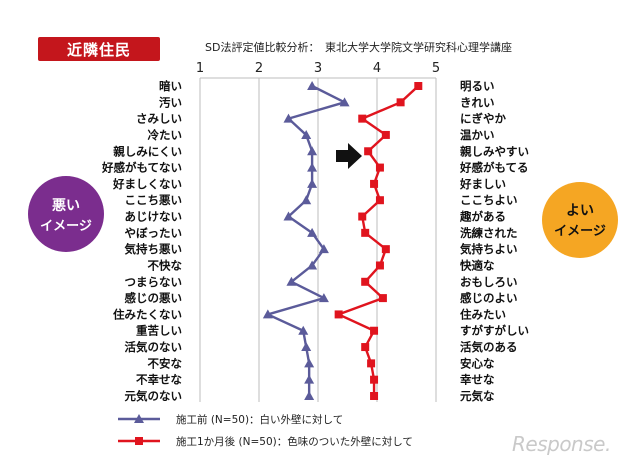 The width and height of the screenshot is (640, 465). What do you see at coordinates (477, 86) in the screenshot?
I see `right-adjective-label: 明るい` at bounding box center [477, 86].